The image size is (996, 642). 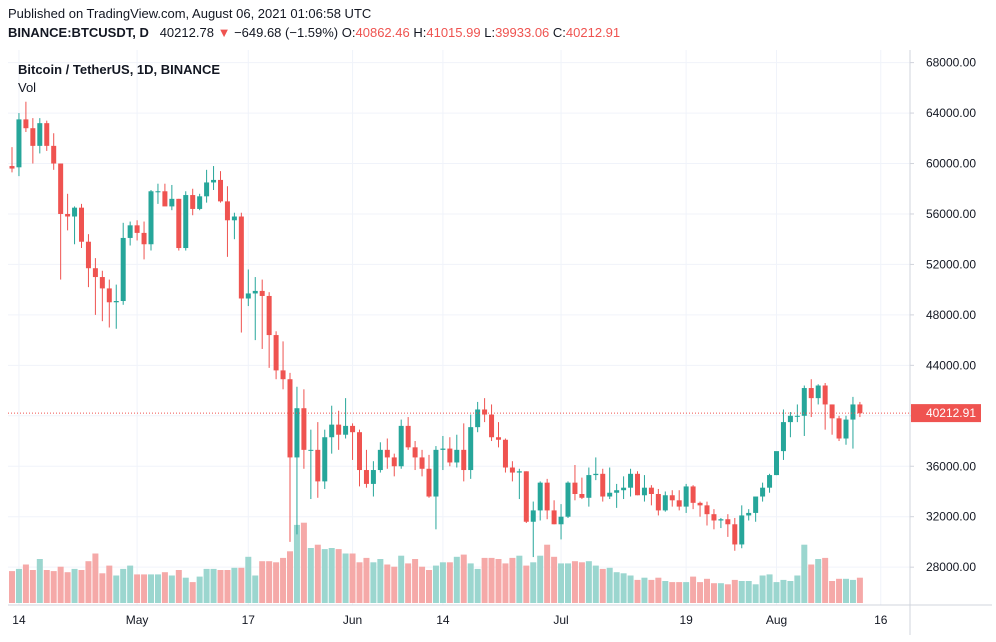 I want to click on time-tick-label: 17, so click(x=249, y=620).